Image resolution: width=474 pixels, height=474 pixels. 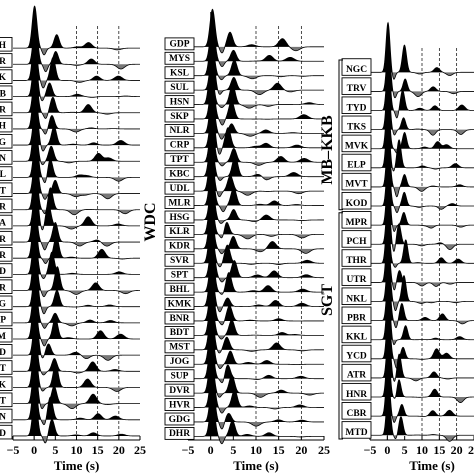 I want to click on station-label: GDG, so click(x=180, y=420).